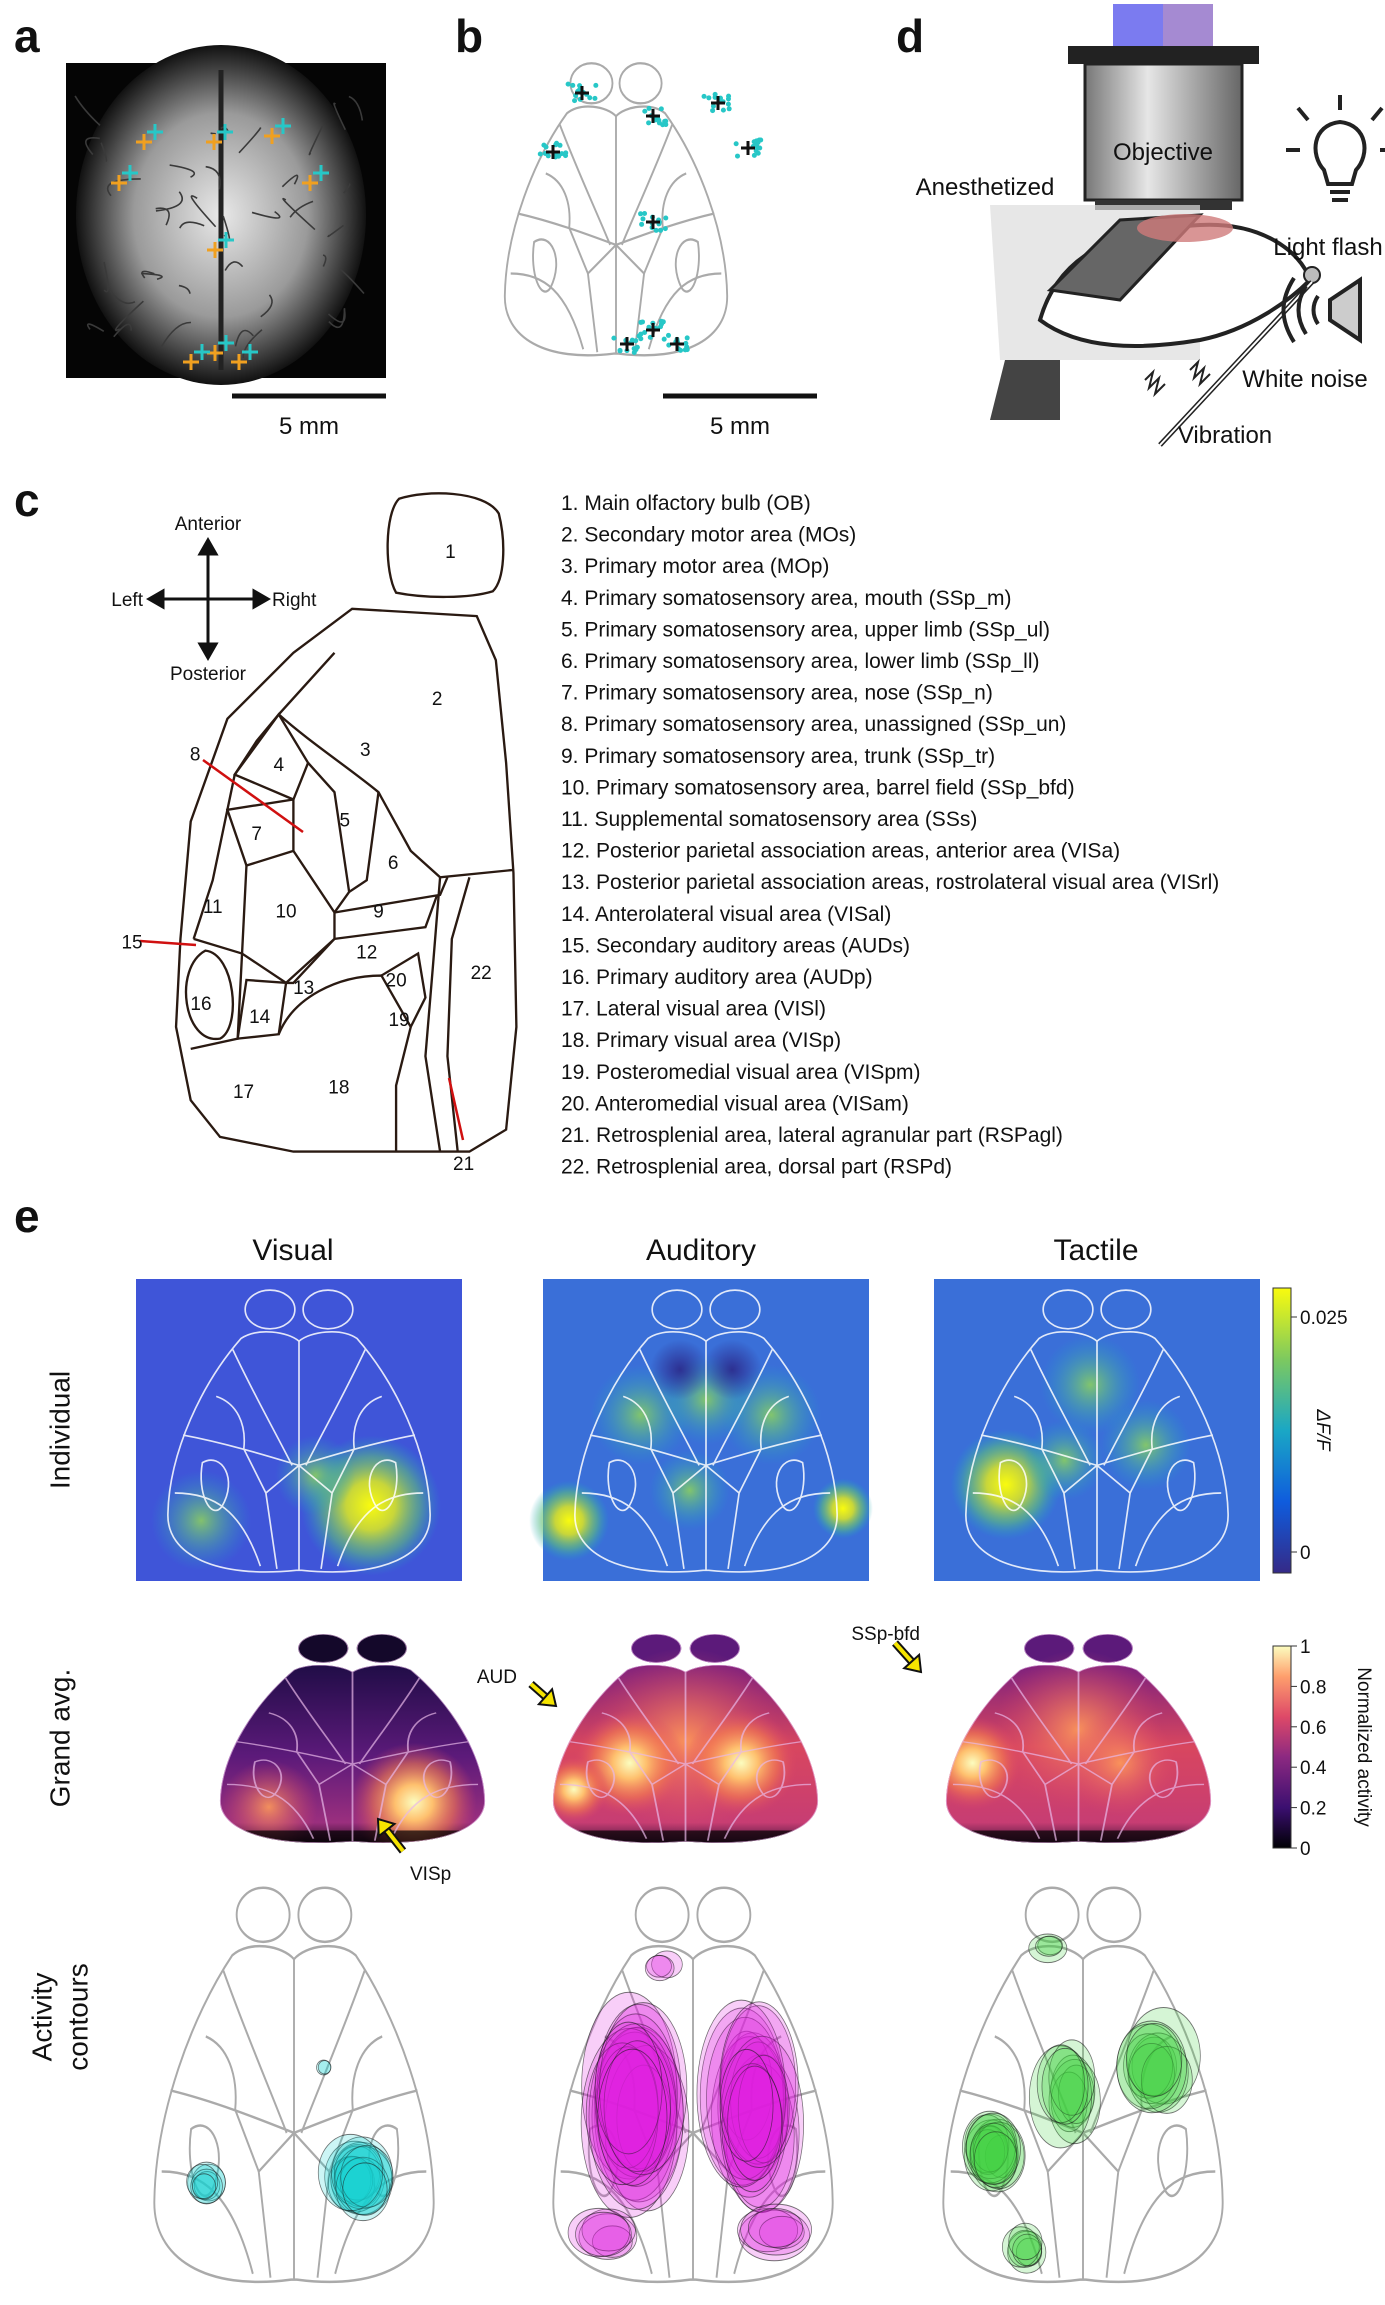 Image resolution: width=1385 pixels, height=2305 pixels. I want to click on colorbar-label: ΔF/F, so click(1322, 1430).